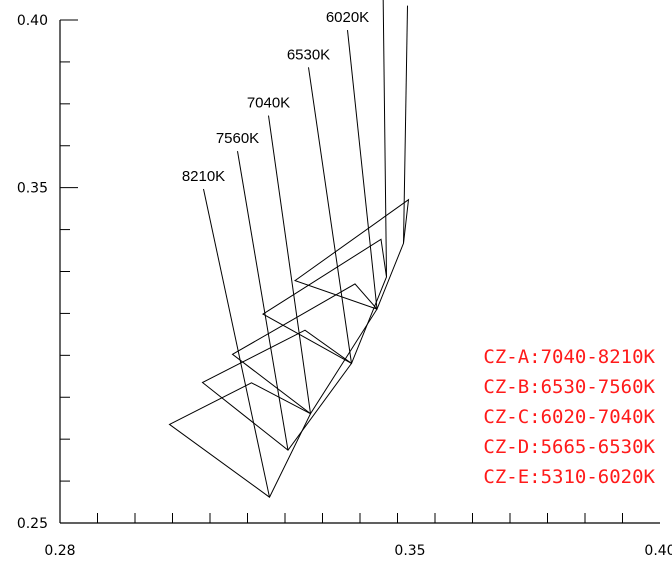 This screenshot has height=565, width=672. Describe the element at coordinates (658, 551) in the screenshot. I see `x-tick-label: 0.40` at that location.